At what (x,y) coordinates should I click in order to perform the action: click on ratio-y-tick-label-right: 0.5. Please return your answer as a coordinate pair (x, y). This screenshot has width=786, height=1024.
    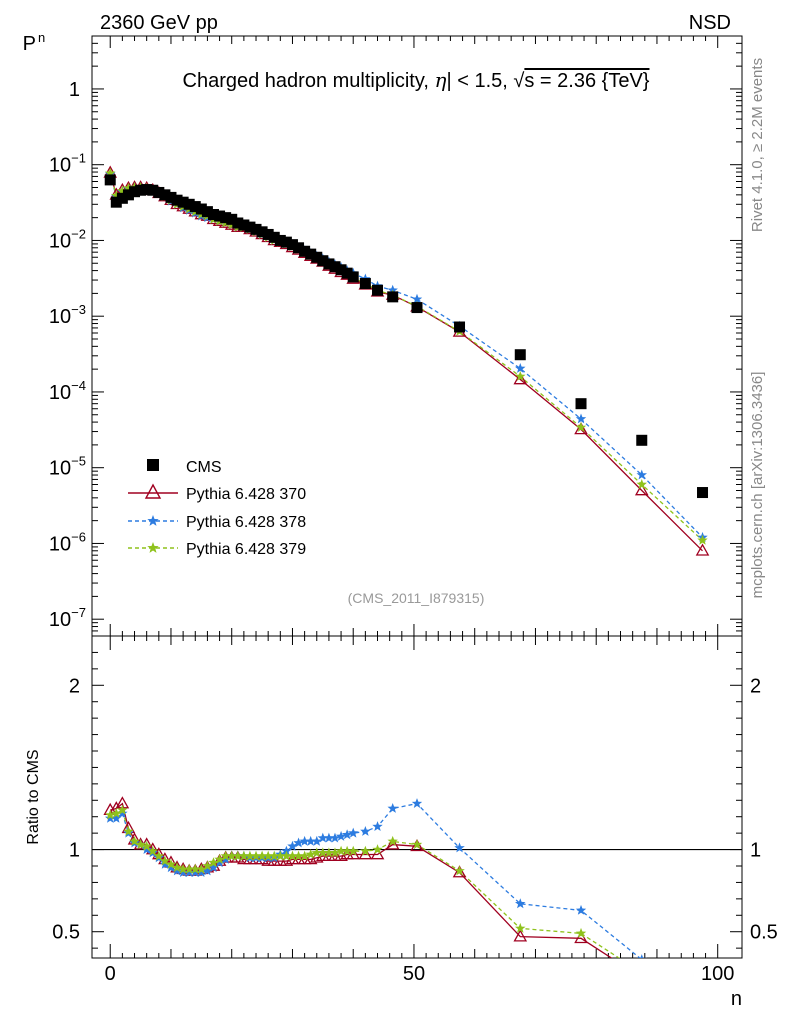
    Looking at the image, I should click on (764, 933).